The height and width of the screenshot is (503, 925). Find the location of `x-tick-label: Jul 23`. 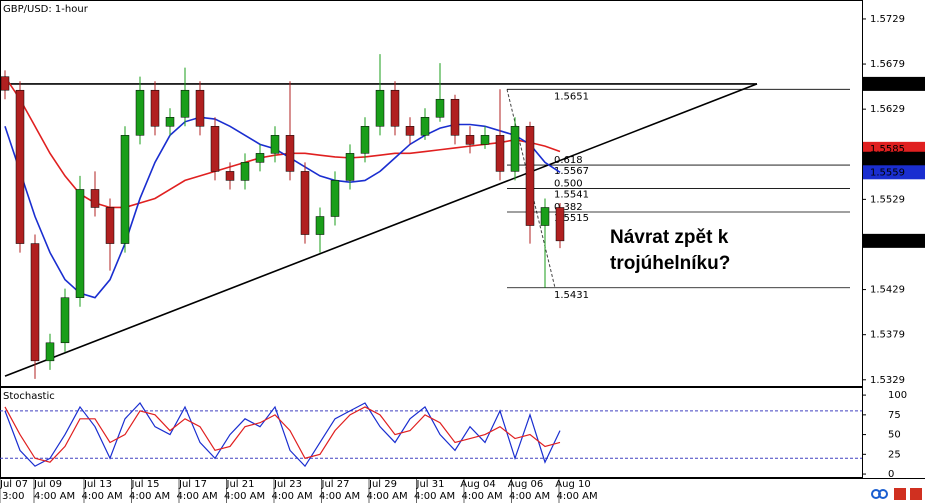

x-tick-label: Jul 23 is located at coordinates (287, 484).